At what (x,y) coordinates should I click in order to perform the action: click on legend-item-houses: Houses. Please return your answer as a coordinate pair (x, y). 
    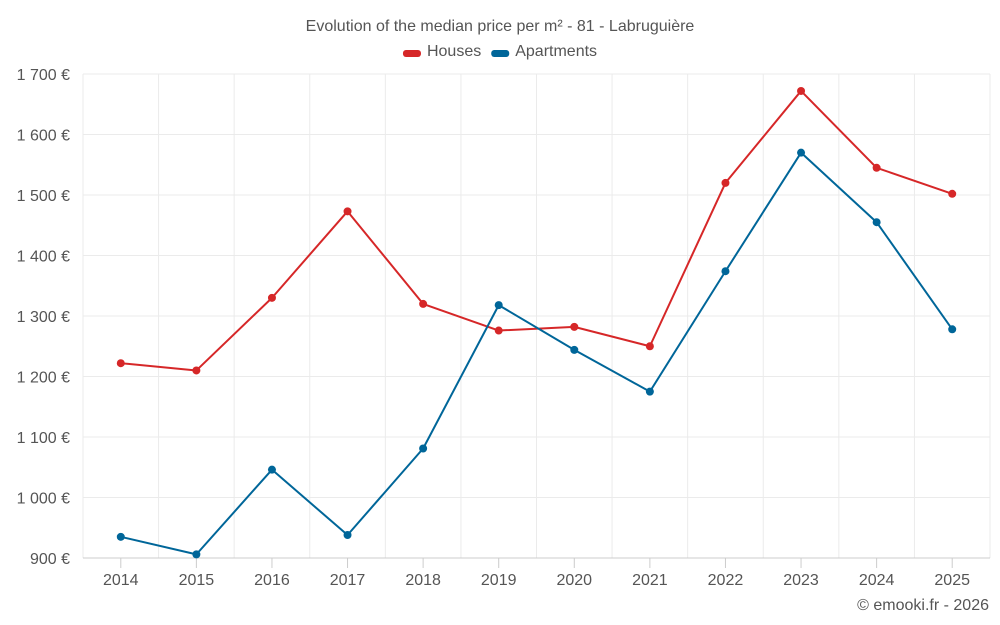
    Looking at the image, I should click on (441, 51).